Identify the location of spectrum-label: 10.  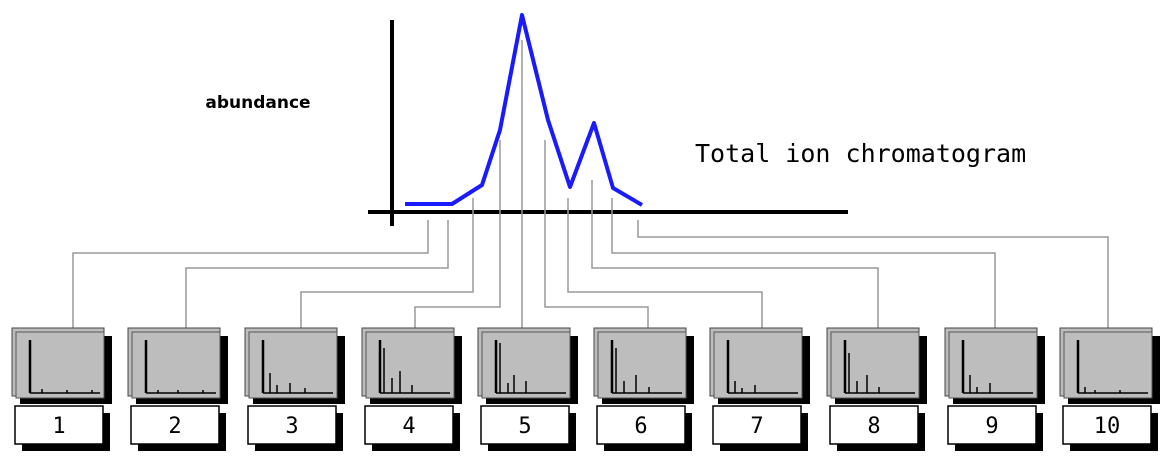
(1107, 426).